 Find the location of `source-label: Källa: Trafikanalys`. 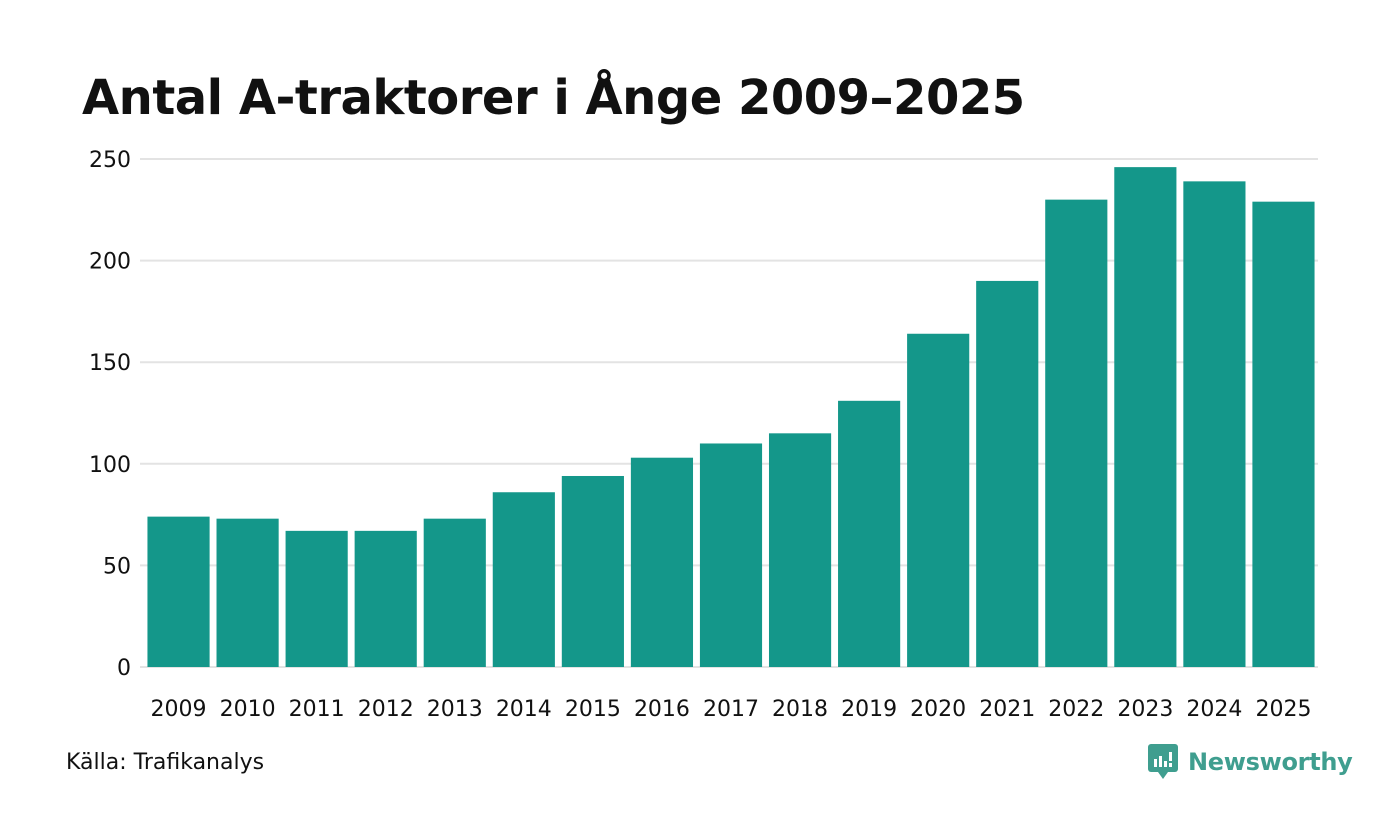

source-label: Källa: Trafikanalys is located at coordinates (165, 762).